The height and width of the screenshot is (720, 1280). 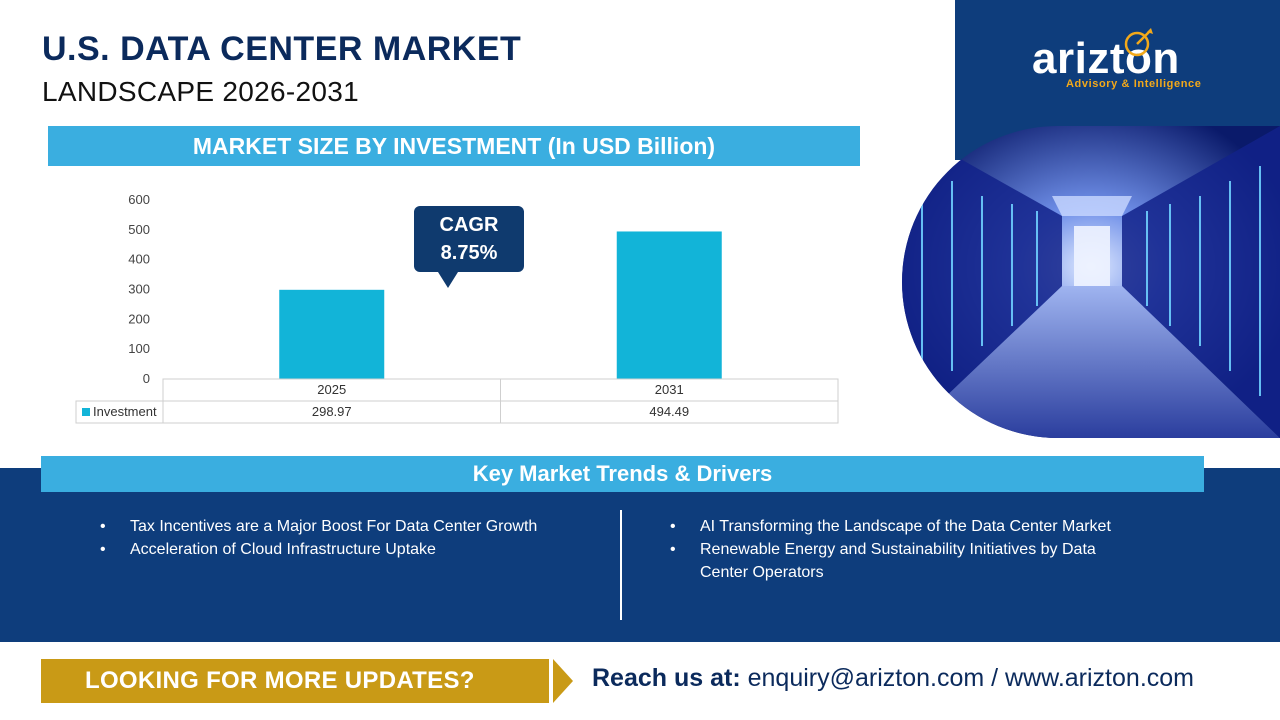 I want to click on y-tick-label: 0, so click(x=146, y=378).